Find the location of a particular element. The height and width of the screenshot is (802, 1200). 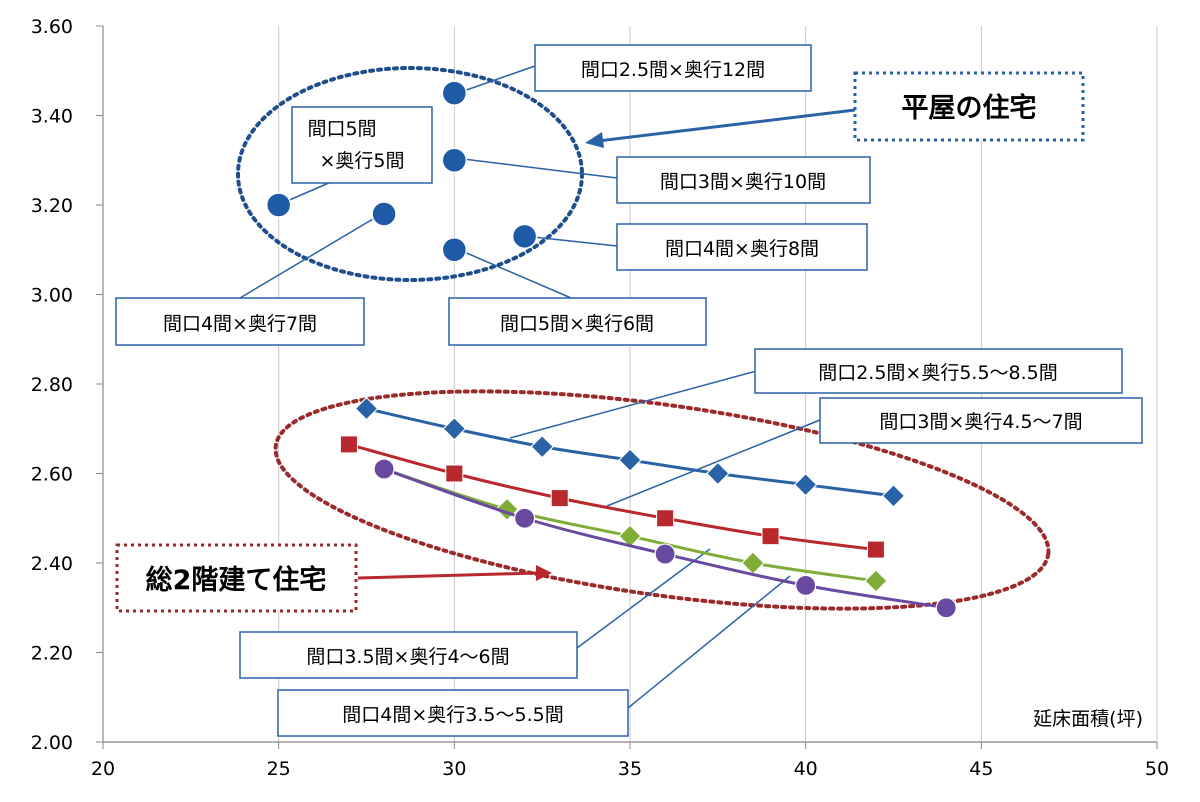

leader-line-p5 is located at coordinates (311, 255).